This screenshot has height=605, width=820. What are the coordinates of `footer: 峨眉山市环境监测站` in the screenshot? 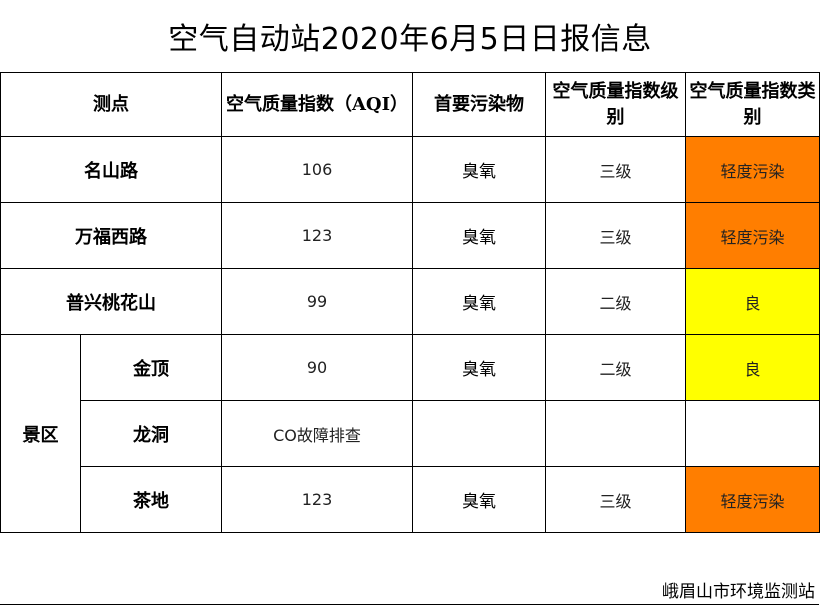 It's located at (409, 568).